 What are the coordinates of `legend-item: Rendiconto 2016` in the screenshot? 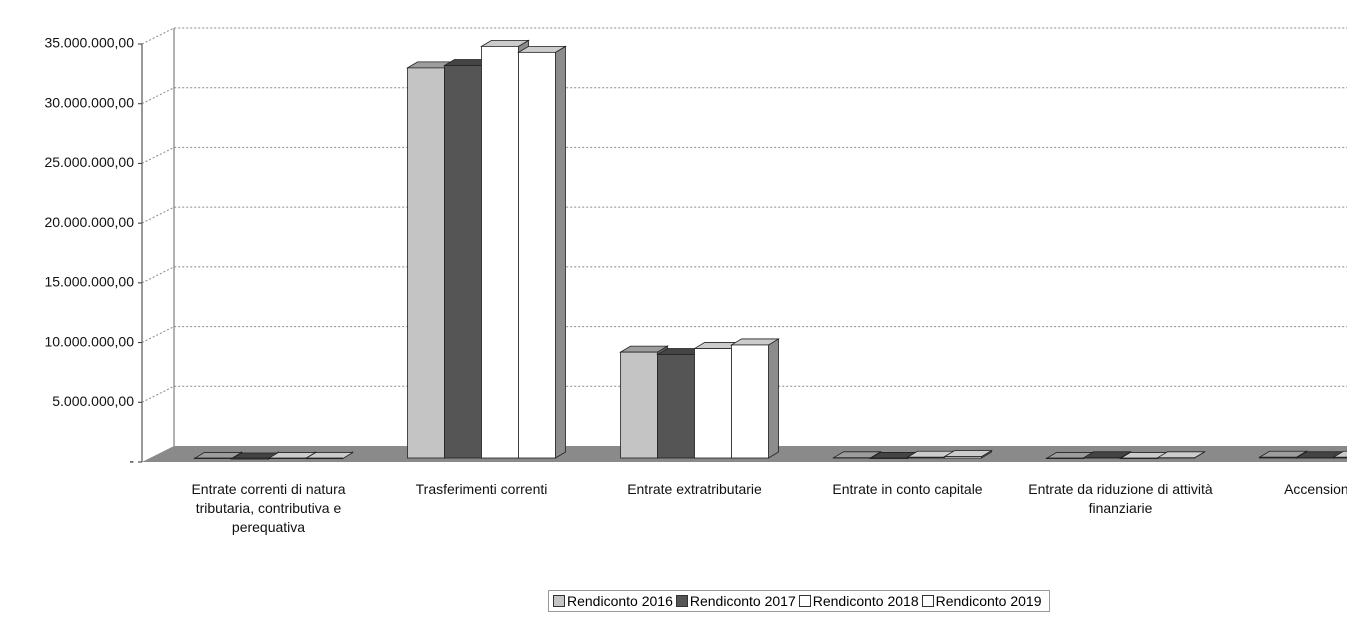 It's located at (613, 601).